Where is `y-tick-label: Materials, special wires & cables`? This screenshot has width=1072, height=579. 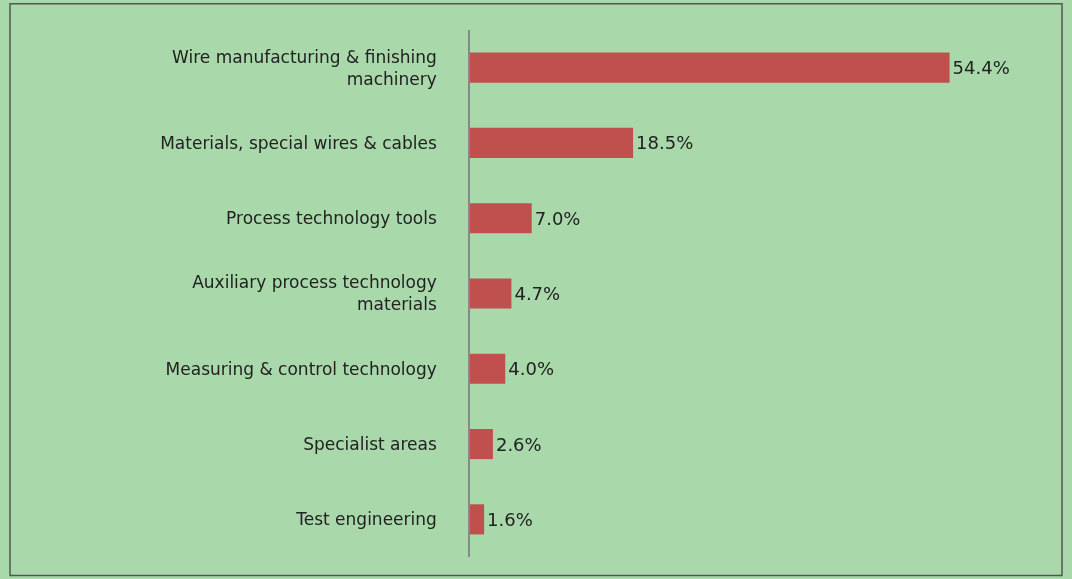
y-tick-label: Materials, special wires & cables is located at coordinates (298, 142).